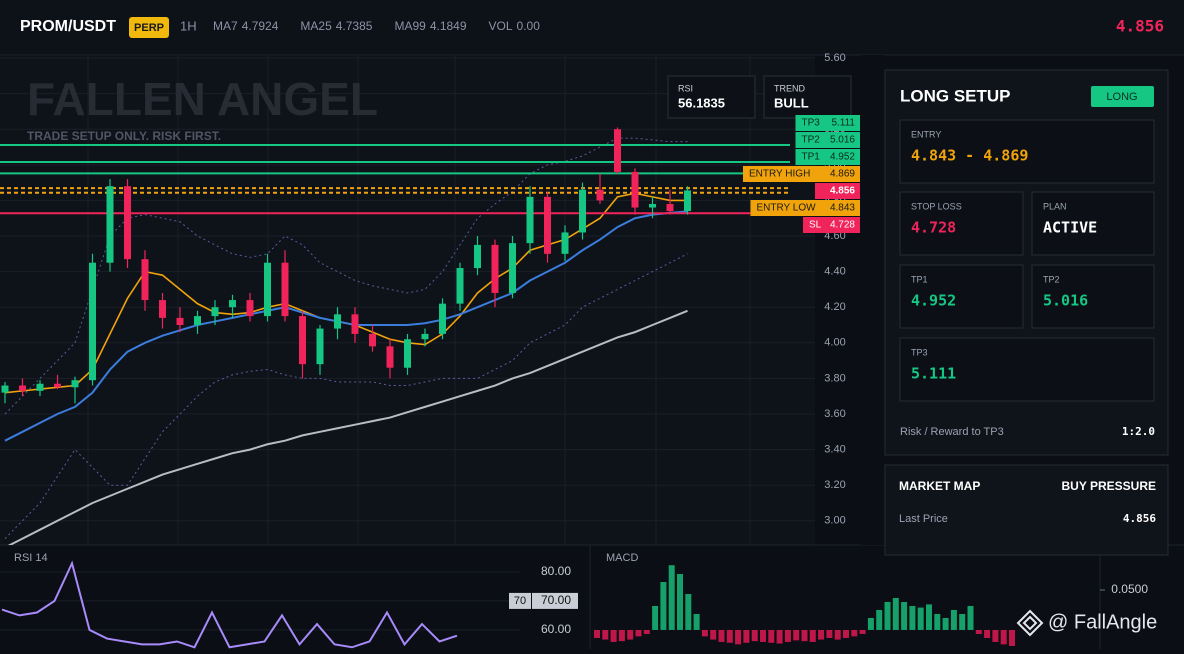 Image resolution: width=1184 pixels, height=654 pixels. Describe the element at coordinates (316, 26) in the screenshot. I see `indicator-label: MA25` at that location.